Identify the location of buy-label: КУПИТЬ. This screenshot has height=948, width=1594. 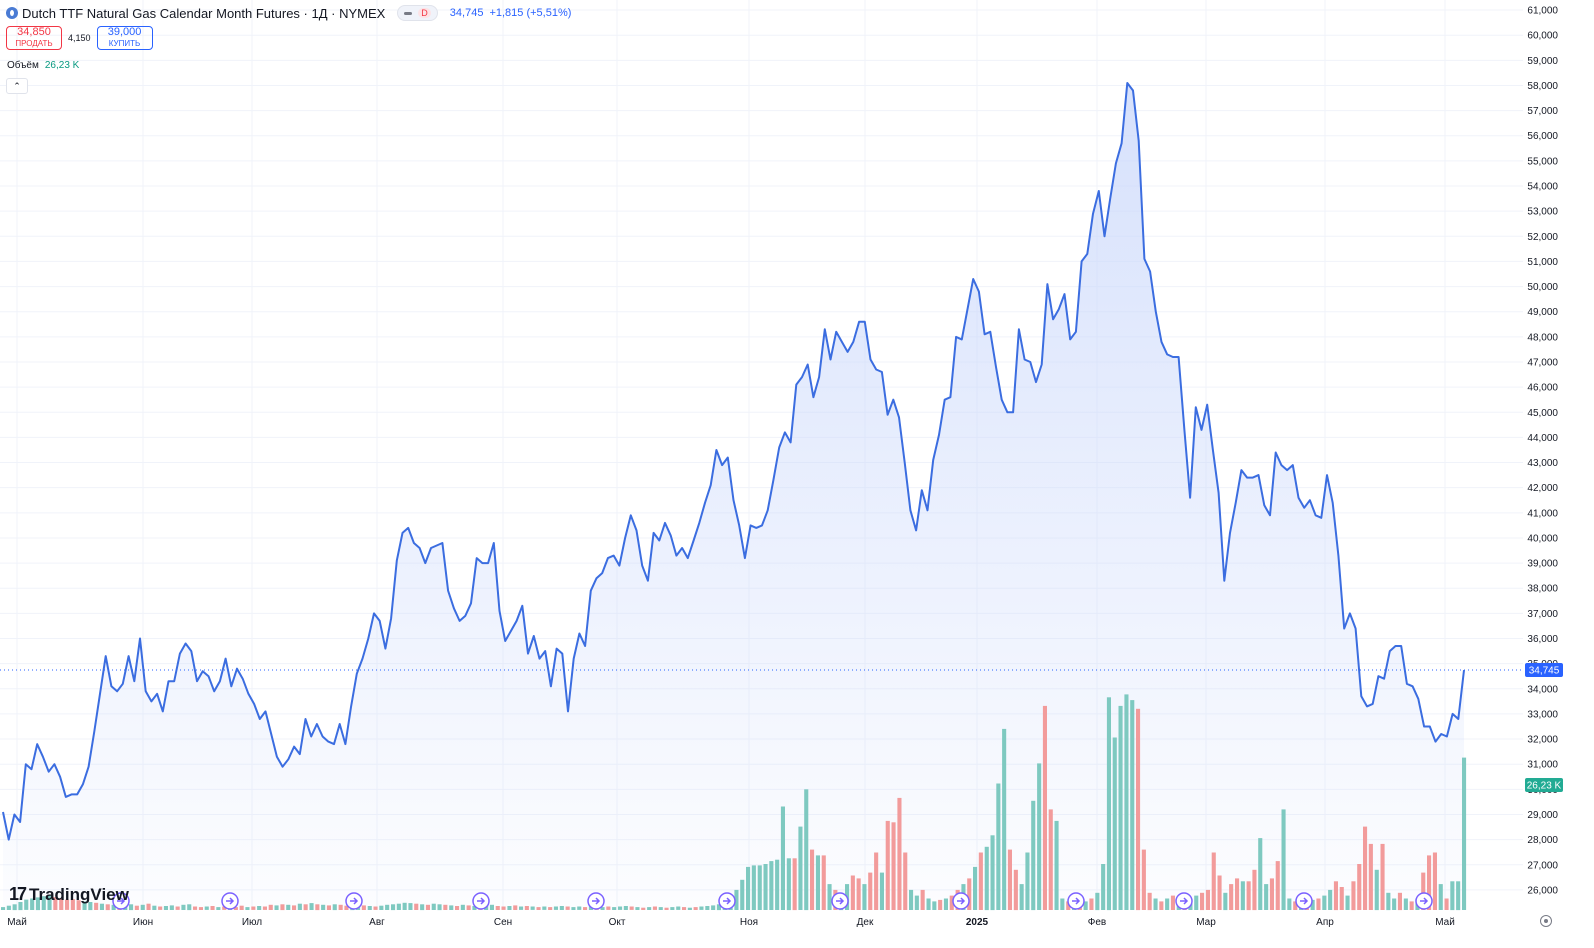
(124, 43).